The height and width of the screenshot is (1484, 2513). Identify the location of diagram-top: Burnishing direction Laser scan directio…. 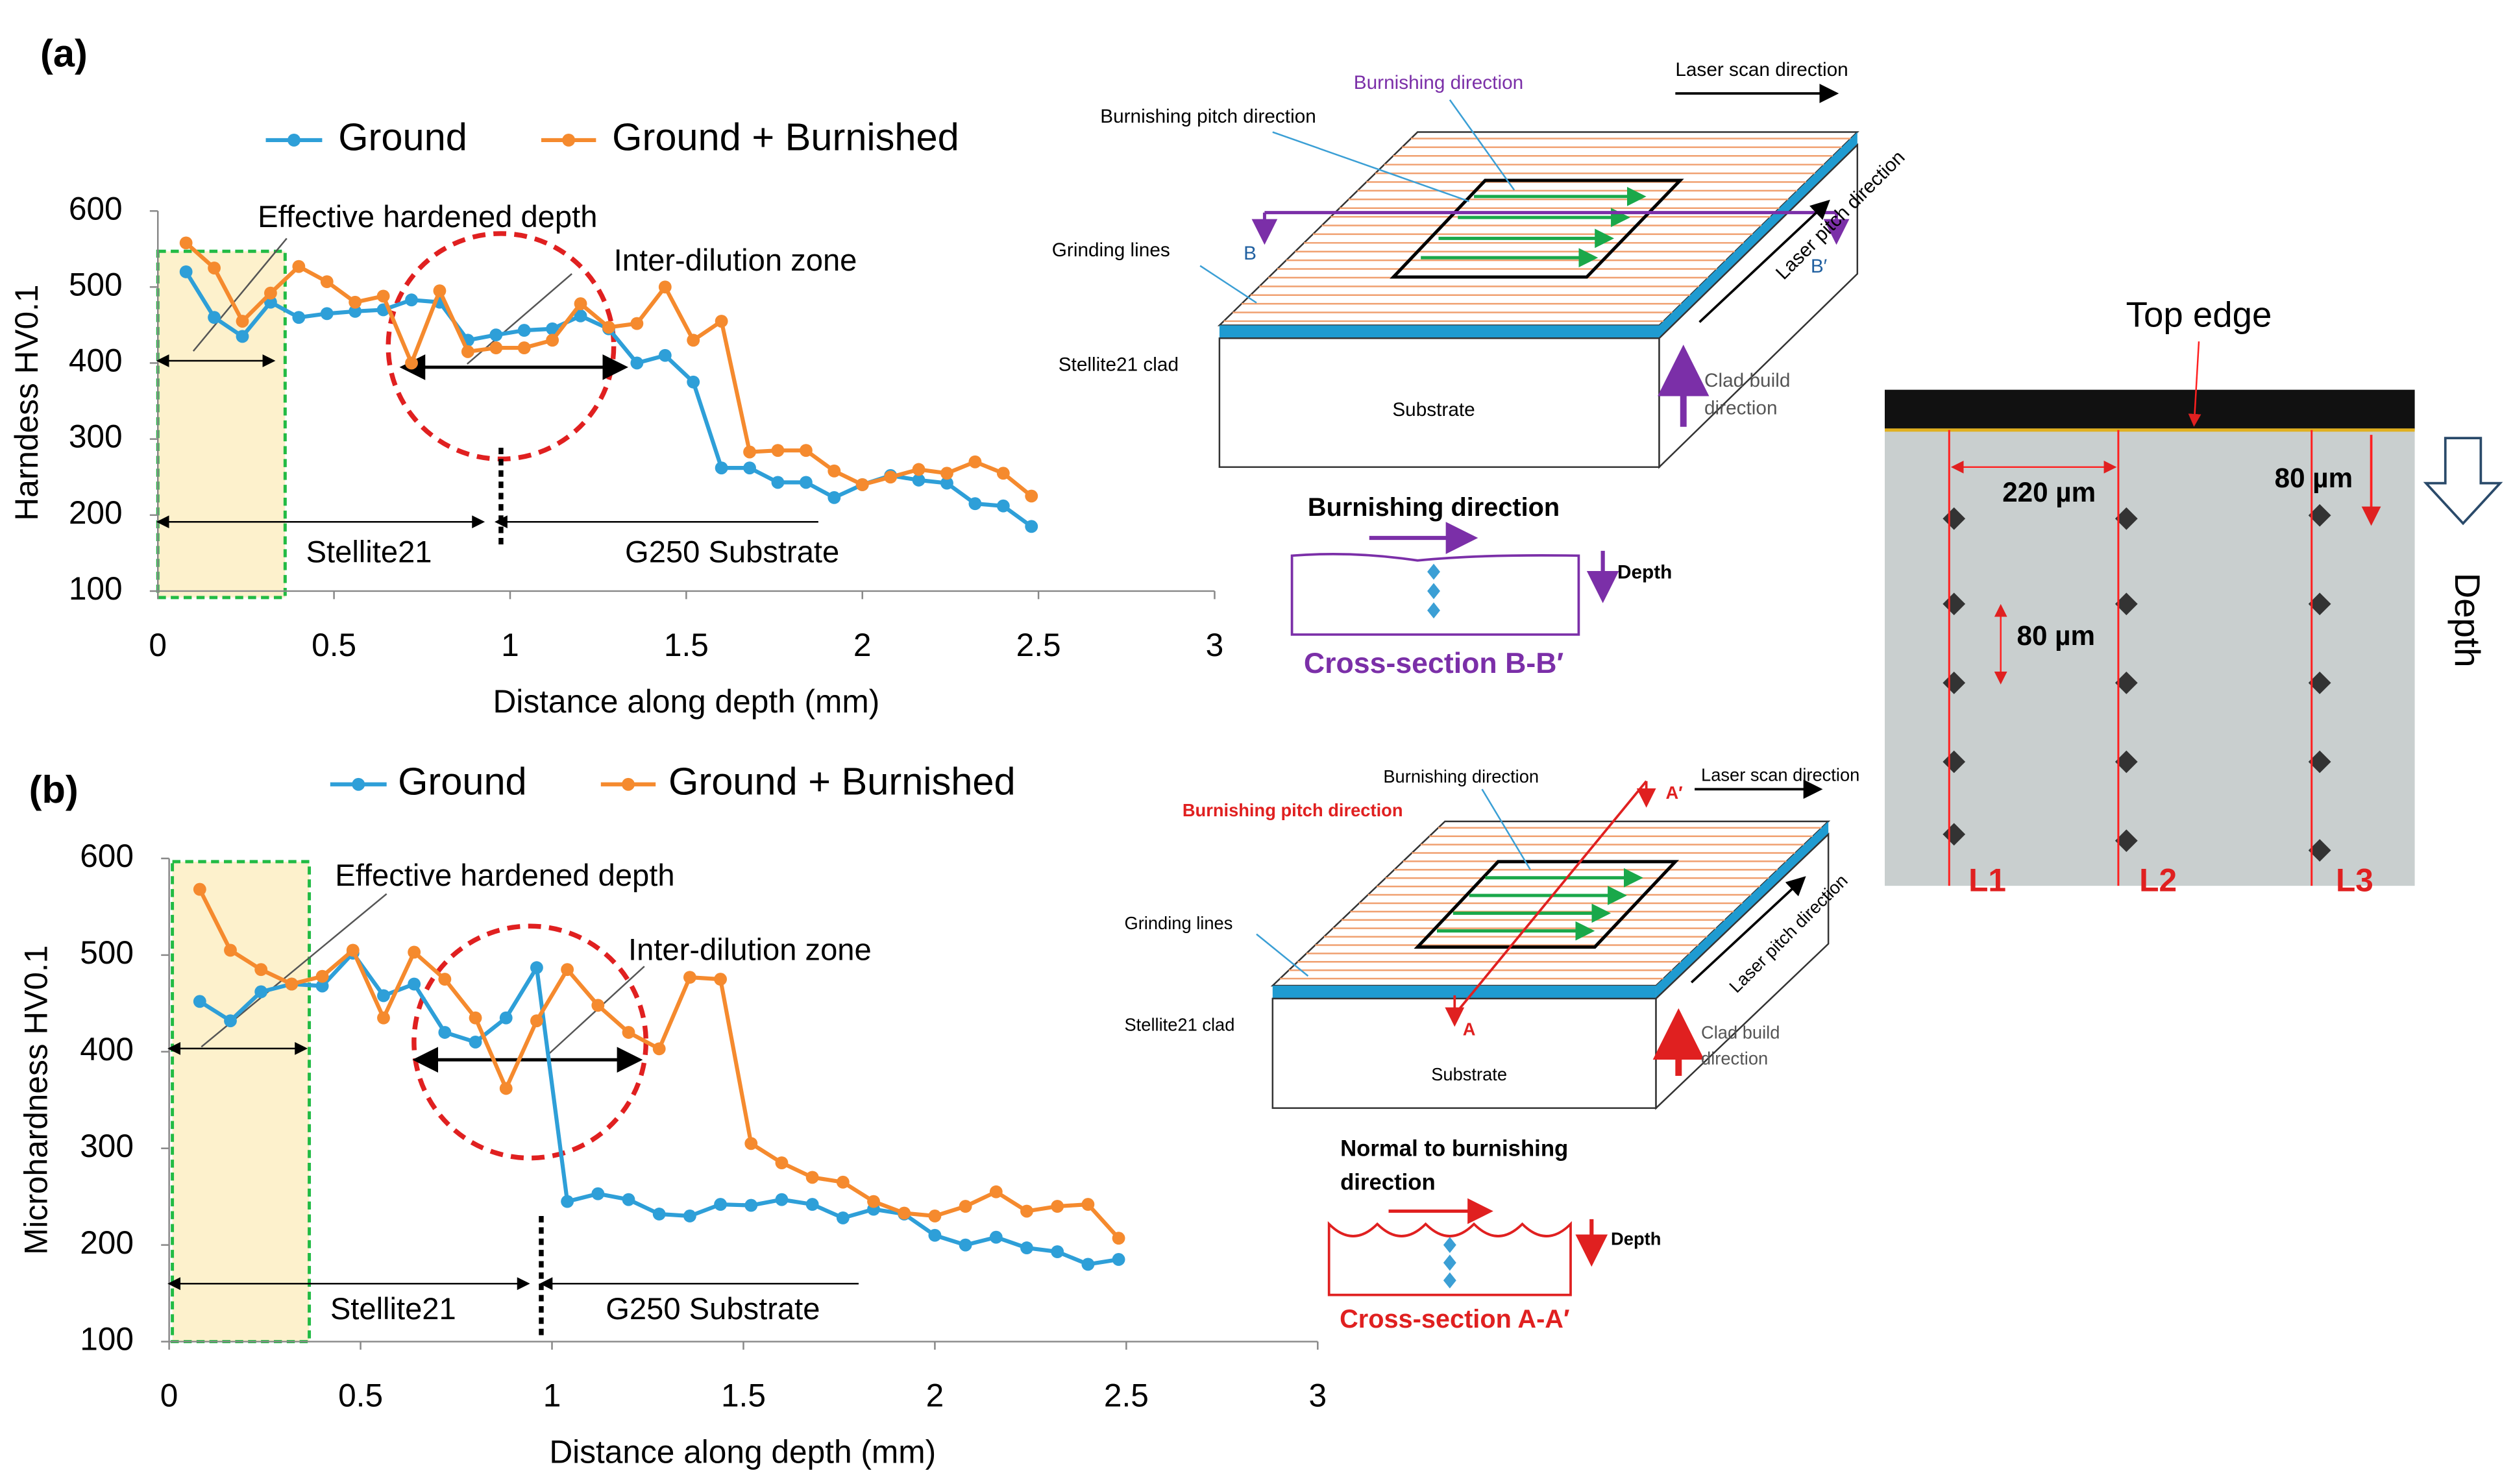
(1480, 369).